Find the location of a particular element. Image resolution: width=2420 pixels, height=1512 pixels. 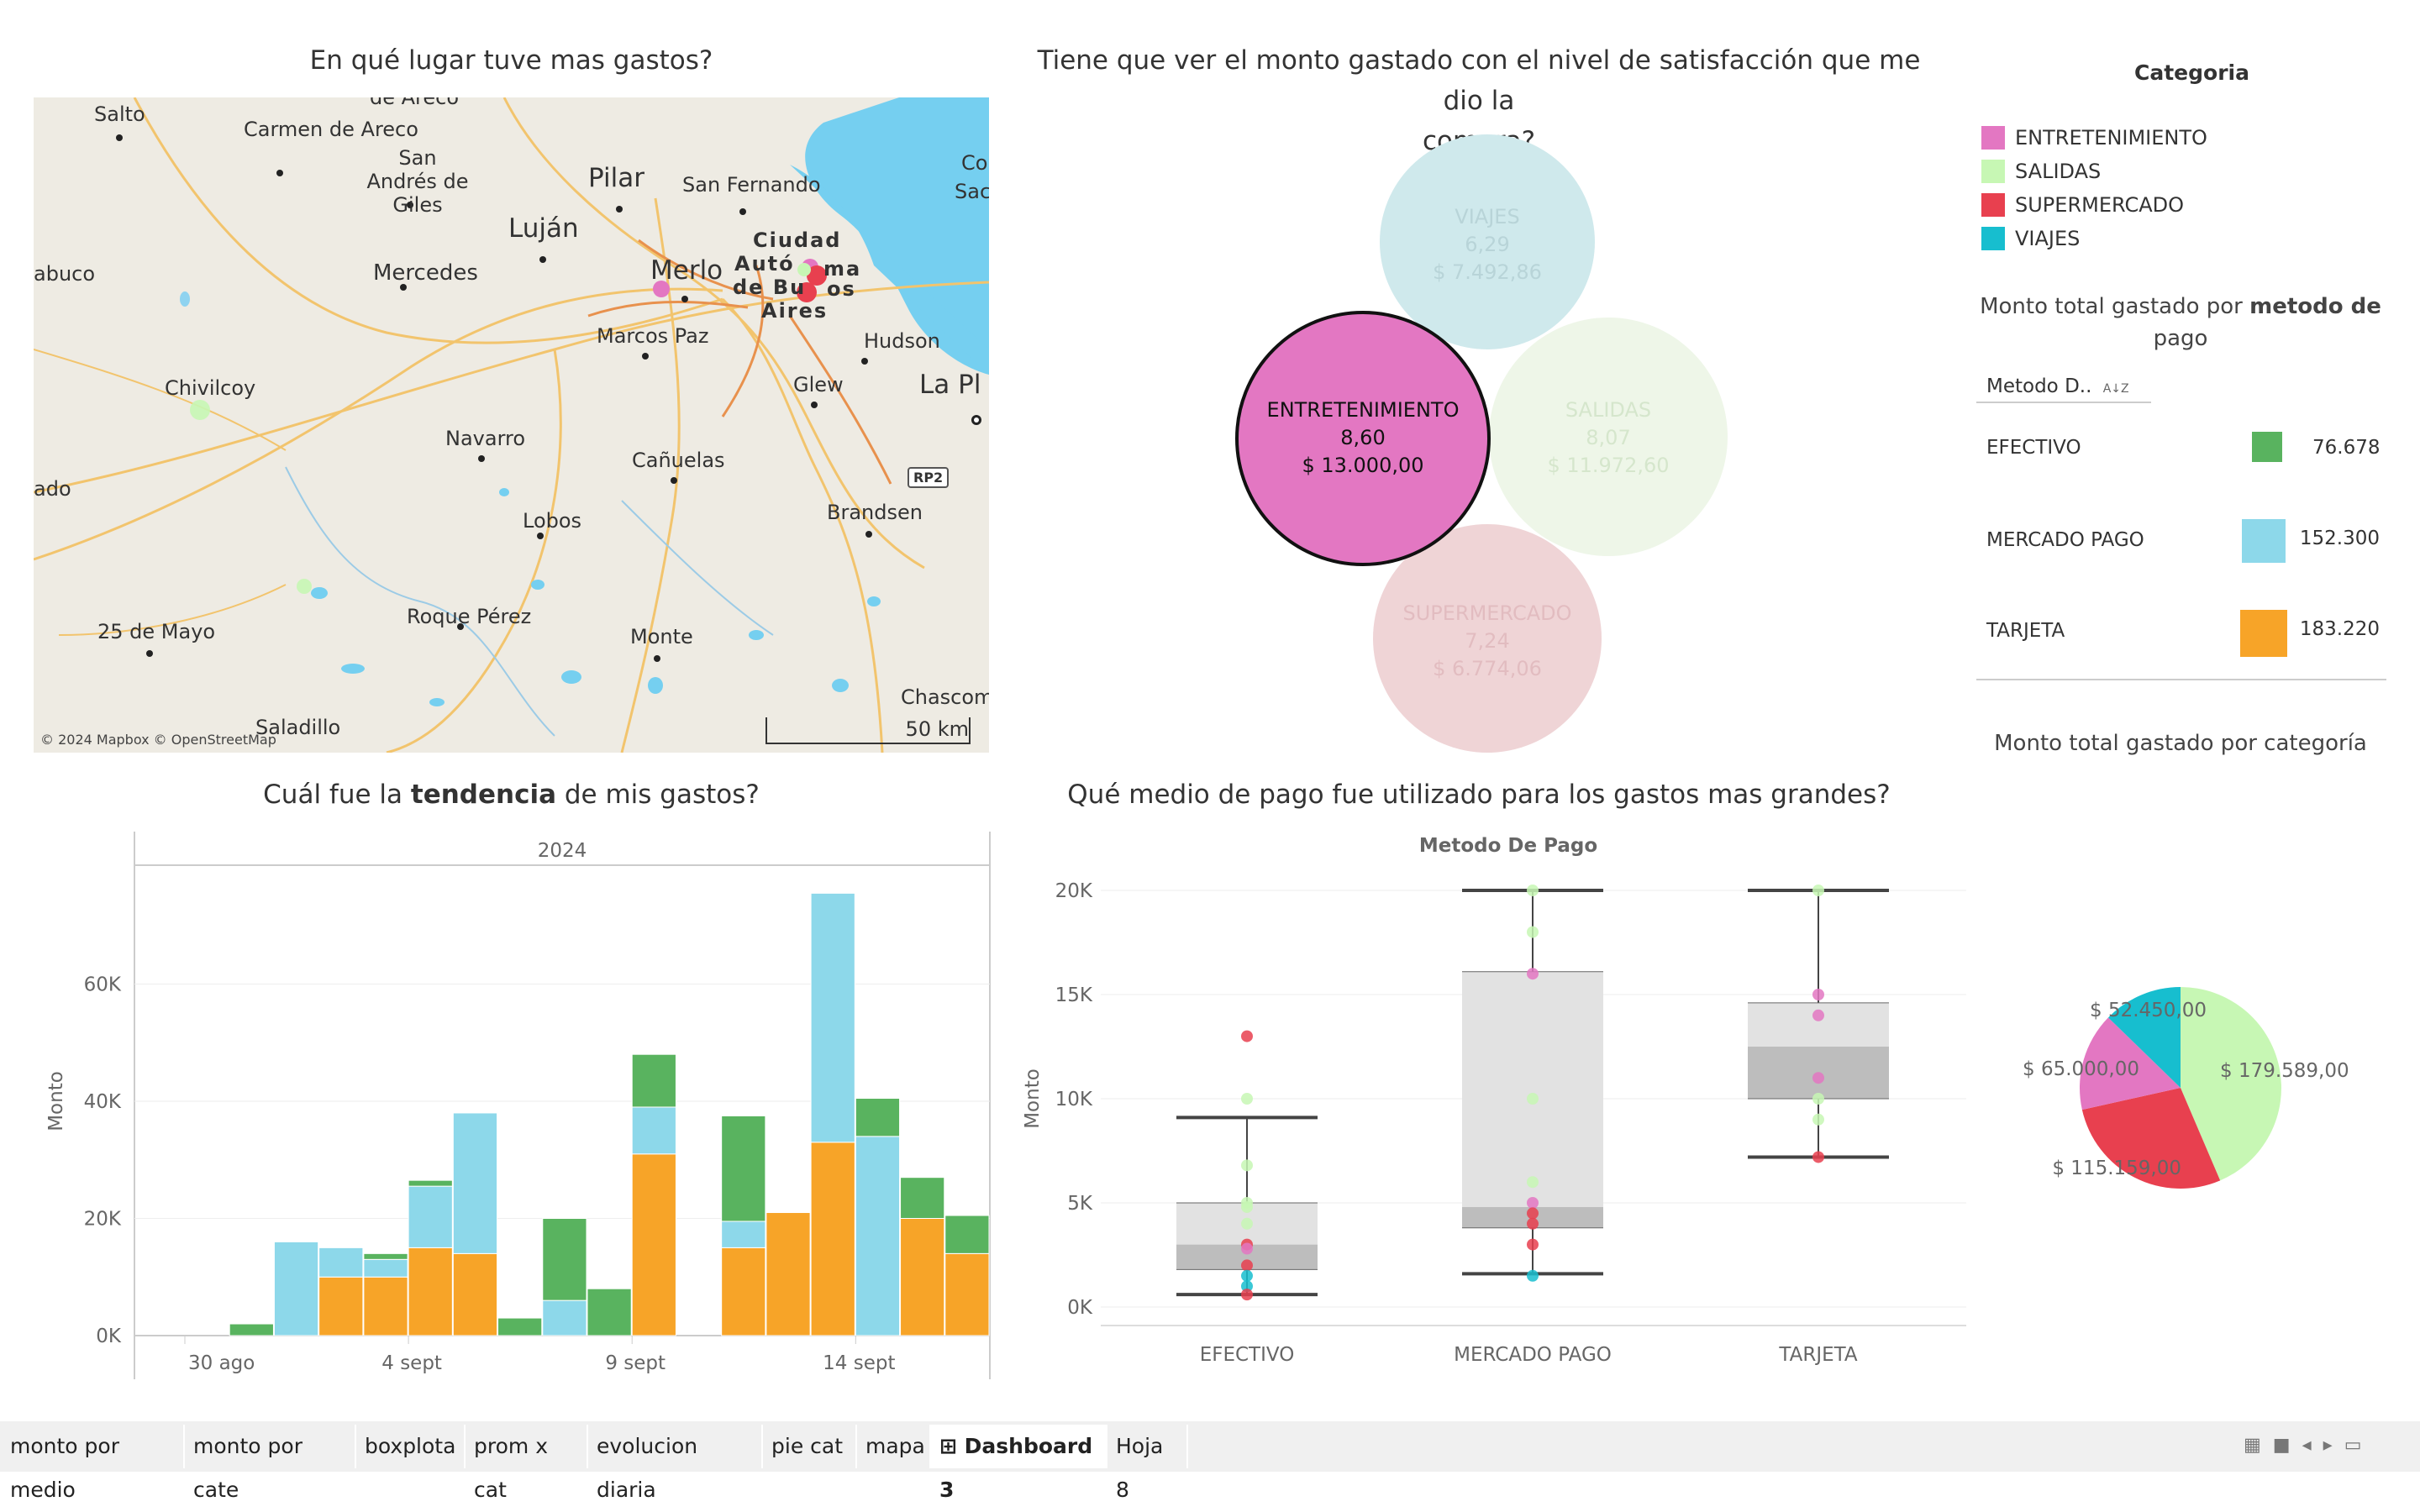

bubble-amount: $ 11.972,60 is located at coordinates (1608, 465).